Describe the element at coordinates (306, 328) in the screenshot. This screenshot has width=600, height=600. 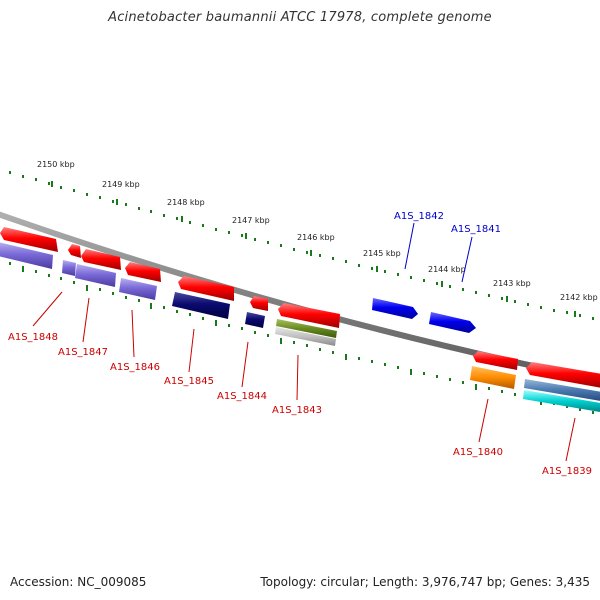
I see `gene-A1S_1843-domain-olive` at that location.